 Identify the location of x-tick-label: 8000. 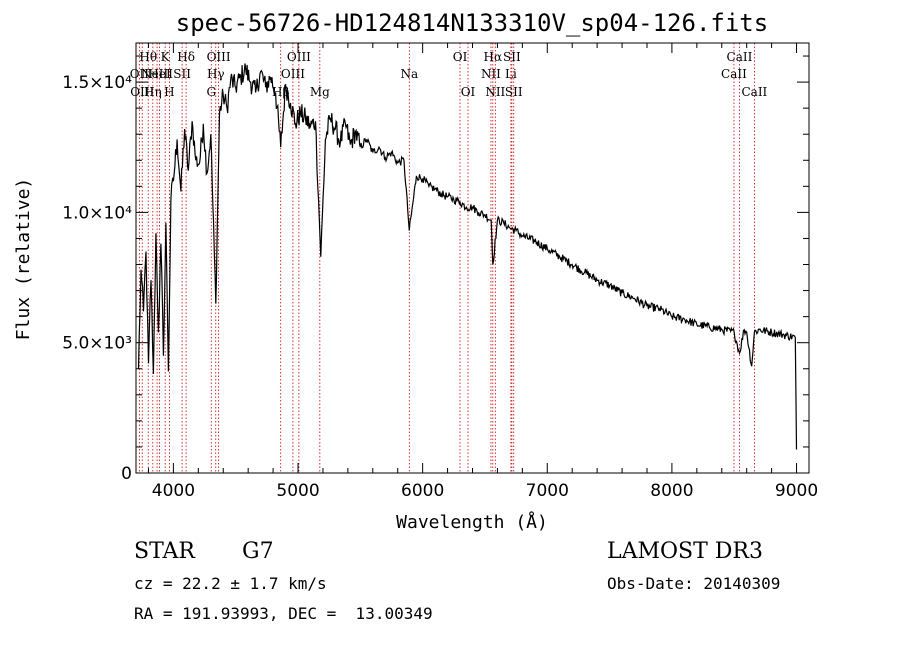
(671, 491).